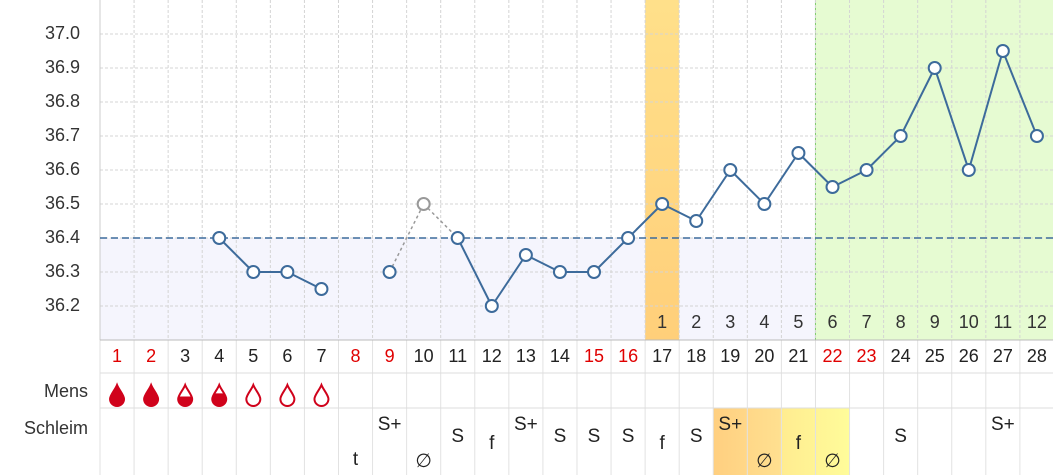 This screenshot has height=475, width=1053. I want to click on row-label: Mens, so click(66, 391).